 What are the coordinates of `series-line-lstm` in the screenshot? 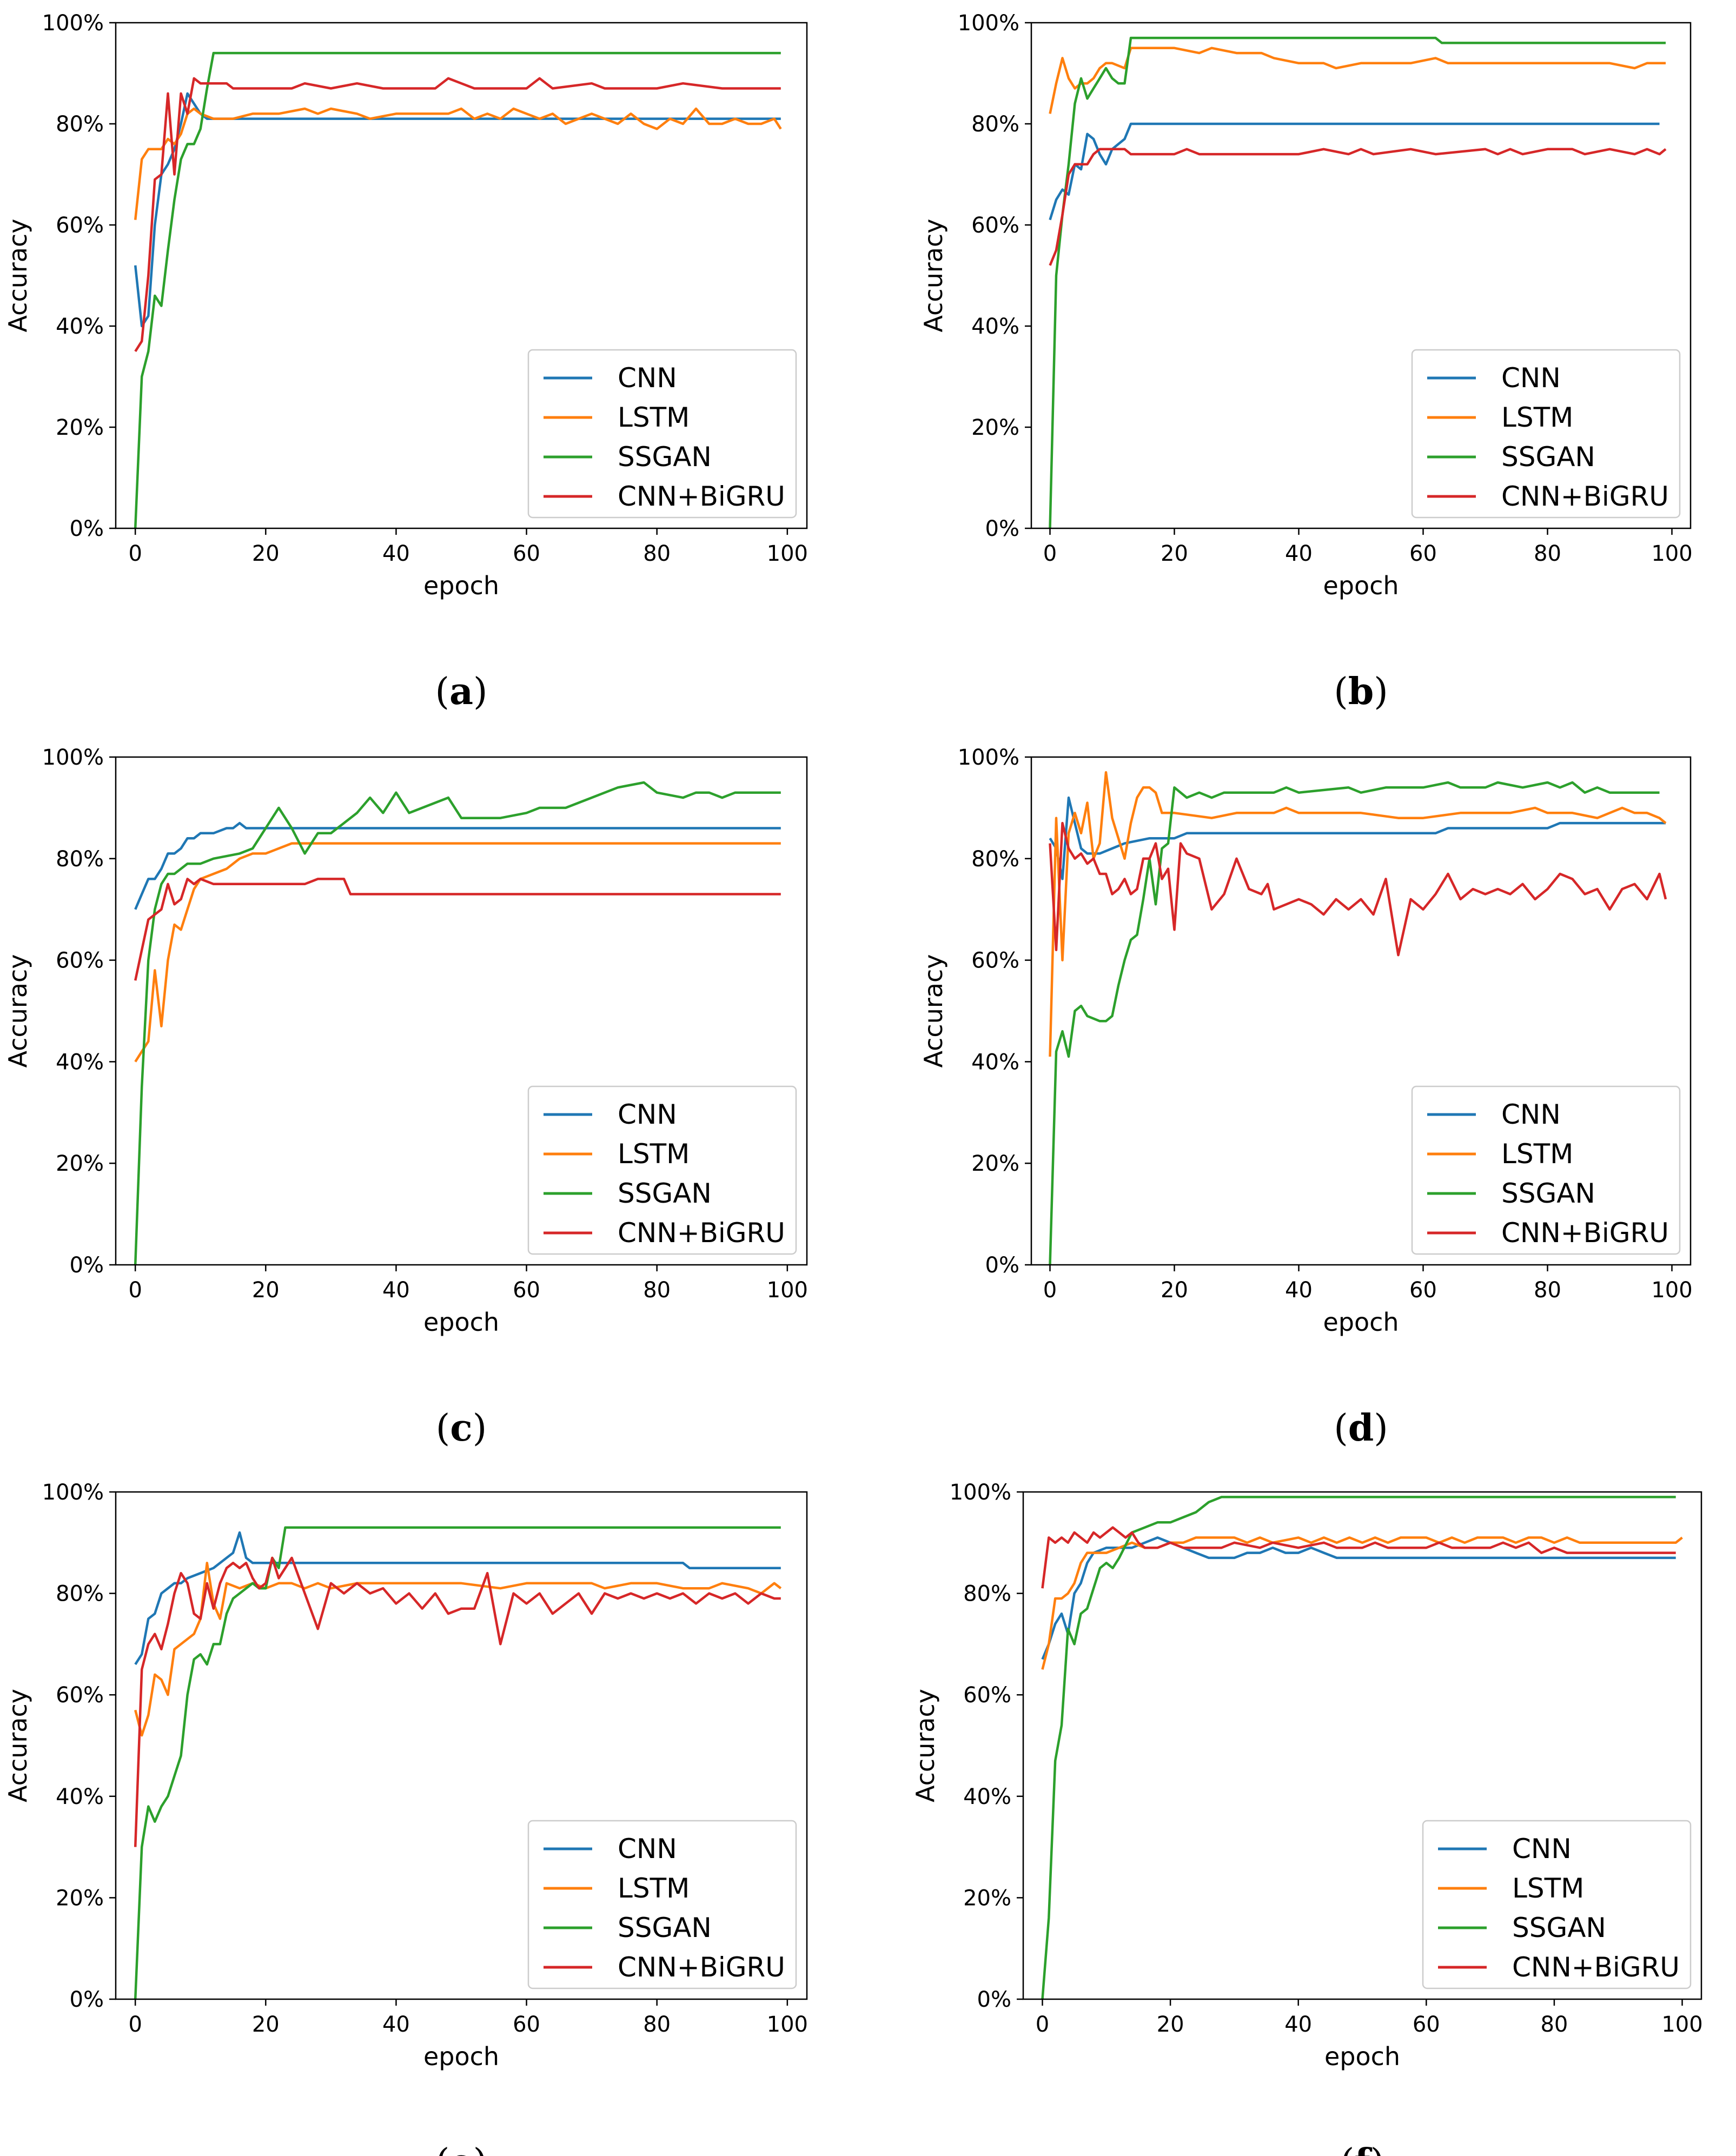 It's located at (457, 952).